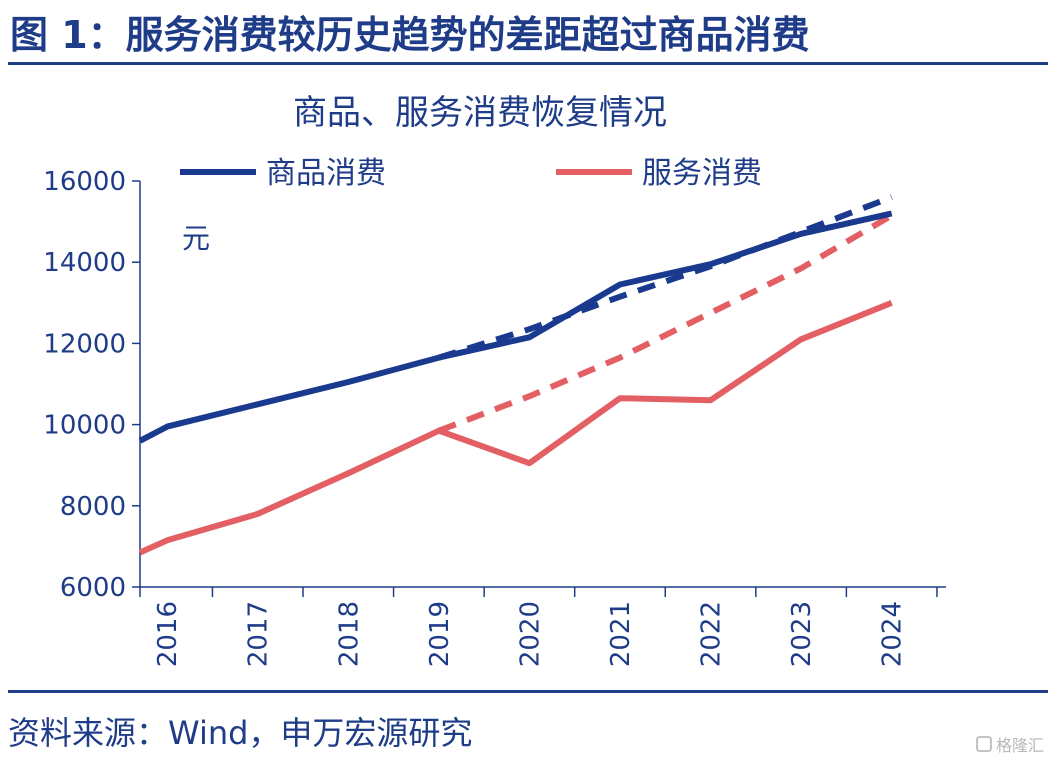  What do you see at coordinates (893, 634) in the screenshot?
I see `x-tick-label: 2024` at bounding box center [893, 634].